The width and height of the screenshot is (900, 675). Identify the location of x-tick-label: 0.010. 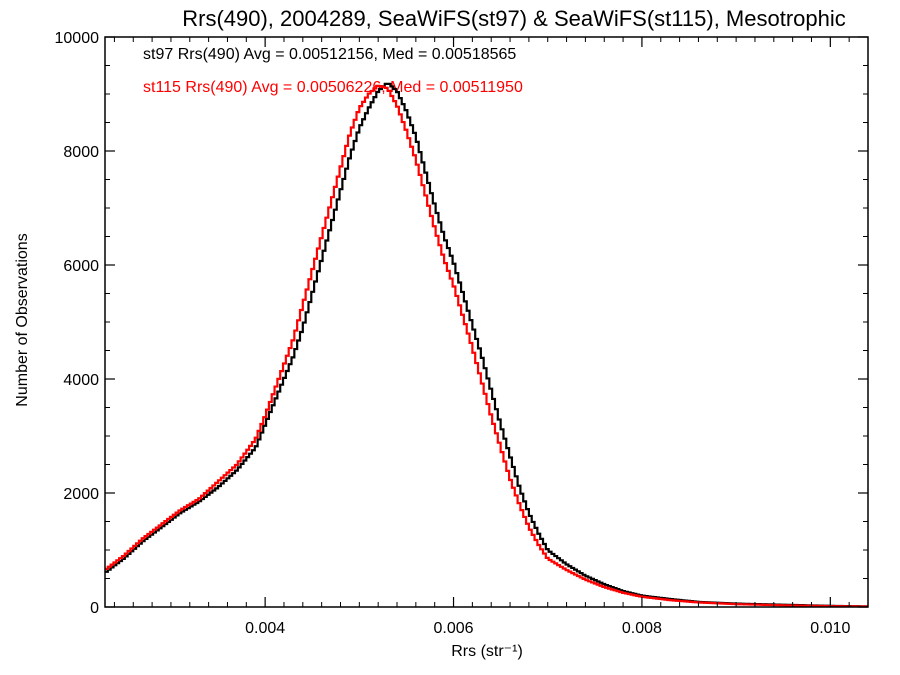
(830, 628).